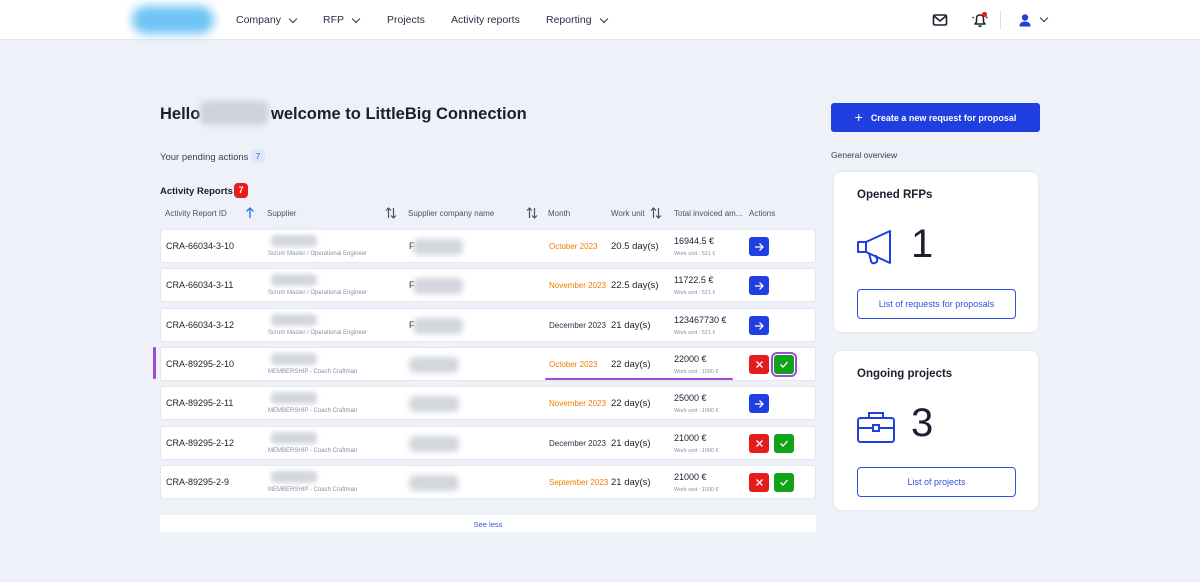 Image resolution: width=1200 pixels, height=582 pixels. I want to click on company-logo, so click(173, 20).